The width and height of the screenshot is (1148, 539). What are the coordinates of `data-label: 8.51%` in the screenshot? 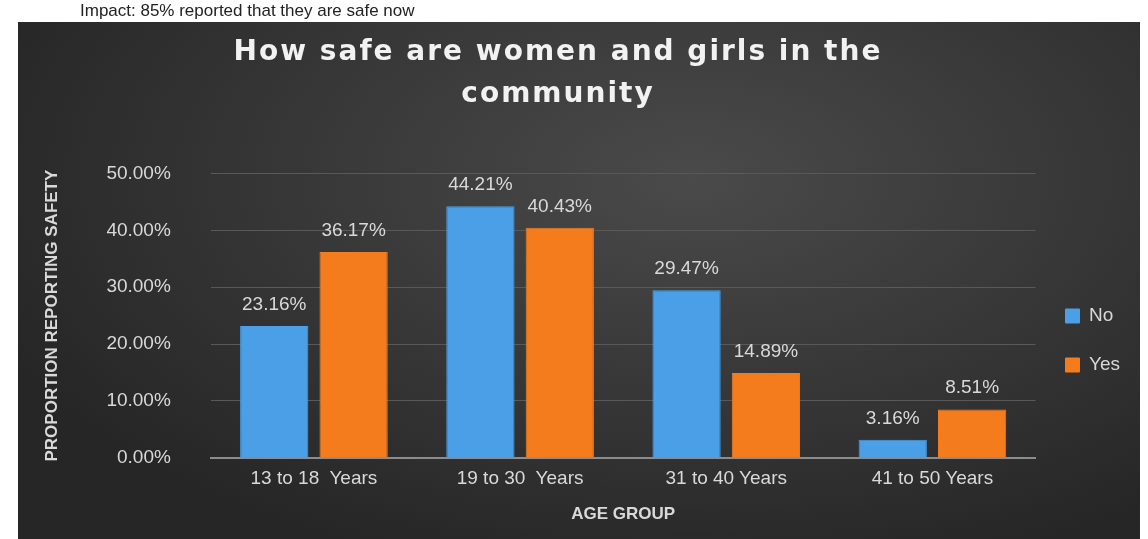 It's located at (972, 387).